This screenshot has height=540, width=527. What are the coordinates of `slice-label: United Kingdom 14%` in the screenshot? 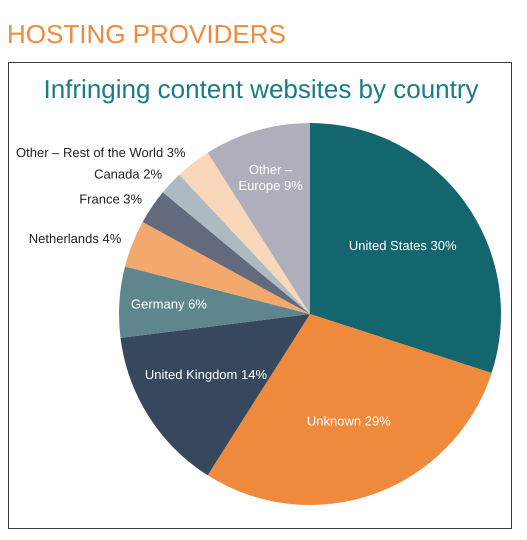 It's located at (206, 374).